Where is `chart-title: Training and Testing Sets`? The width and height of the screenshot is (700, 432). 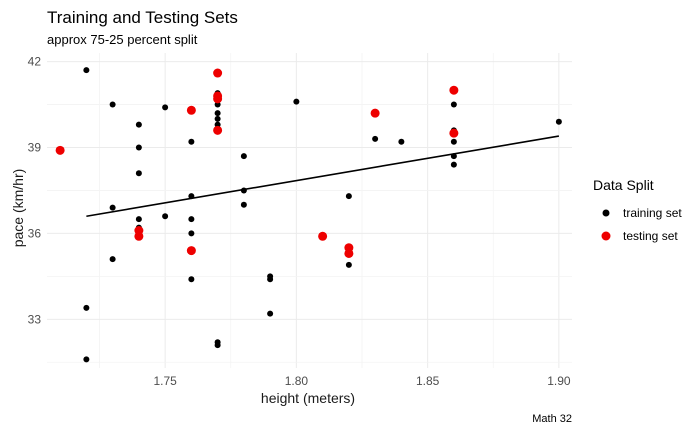
chart-title: Training and Testing Sets is located at coordinates (142, 17).